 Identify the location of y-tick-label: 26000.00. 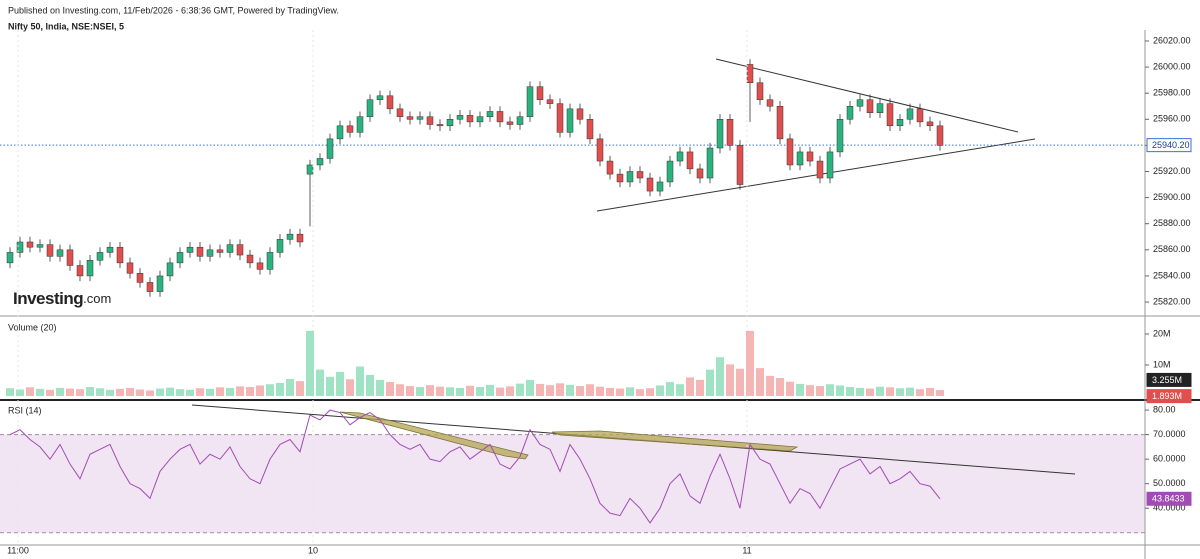
(1172, 66).